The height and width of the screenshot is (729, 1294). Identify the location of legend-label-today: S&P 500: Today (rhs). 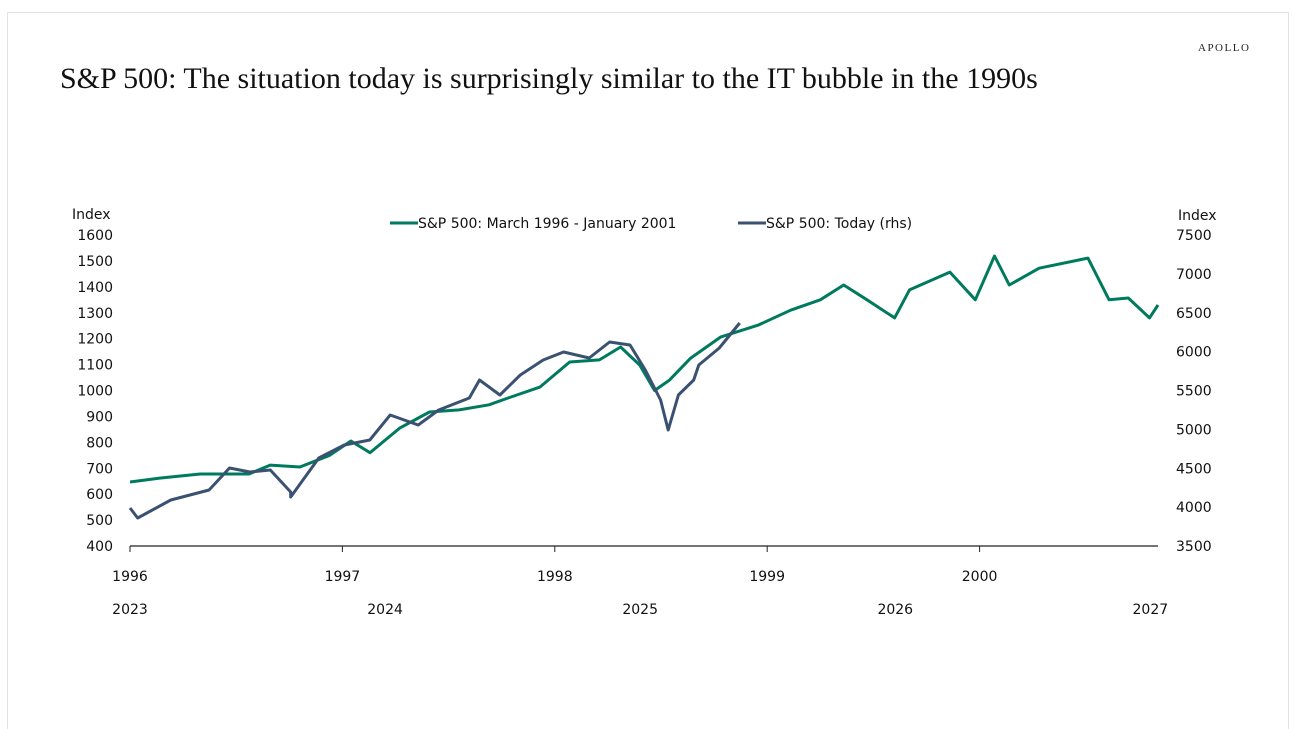
(839, 224).